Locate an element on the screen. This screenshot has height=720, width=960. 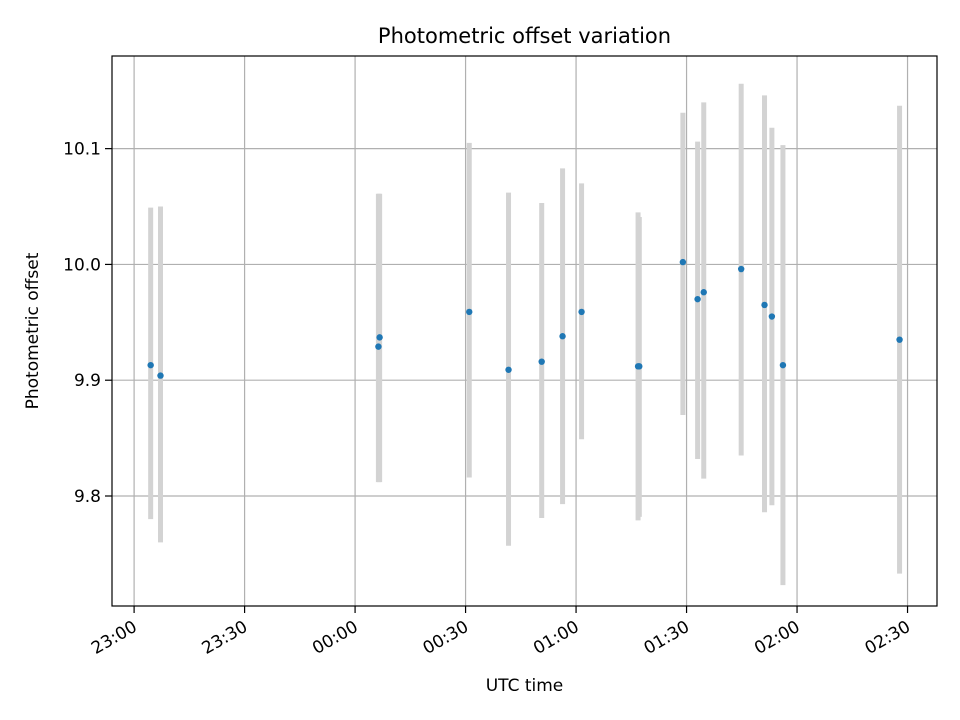
chart-title: Photometric offset variation is located at coordinates (524, 36).